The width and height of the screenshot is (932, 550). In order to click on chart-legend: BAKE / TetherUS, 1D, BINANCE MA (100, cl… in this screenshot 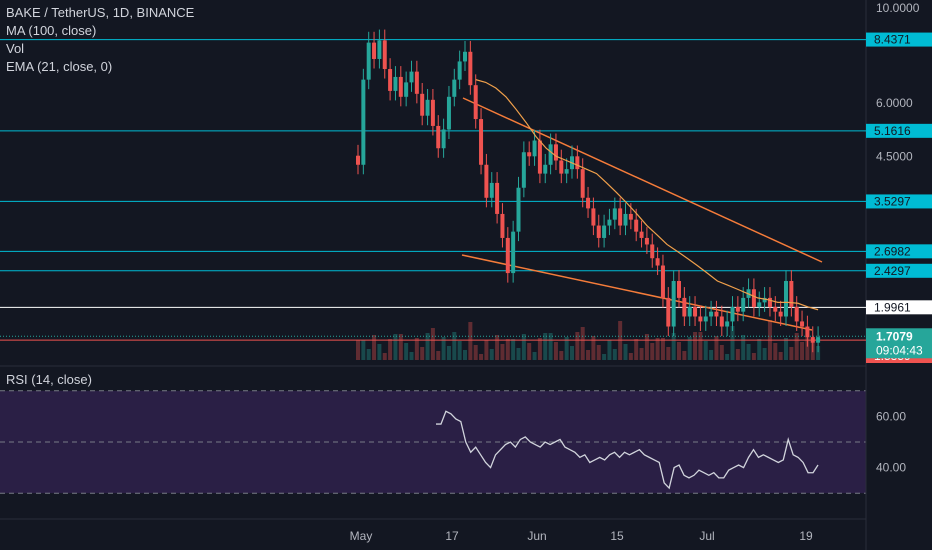, I will do `click(100, 40)`.